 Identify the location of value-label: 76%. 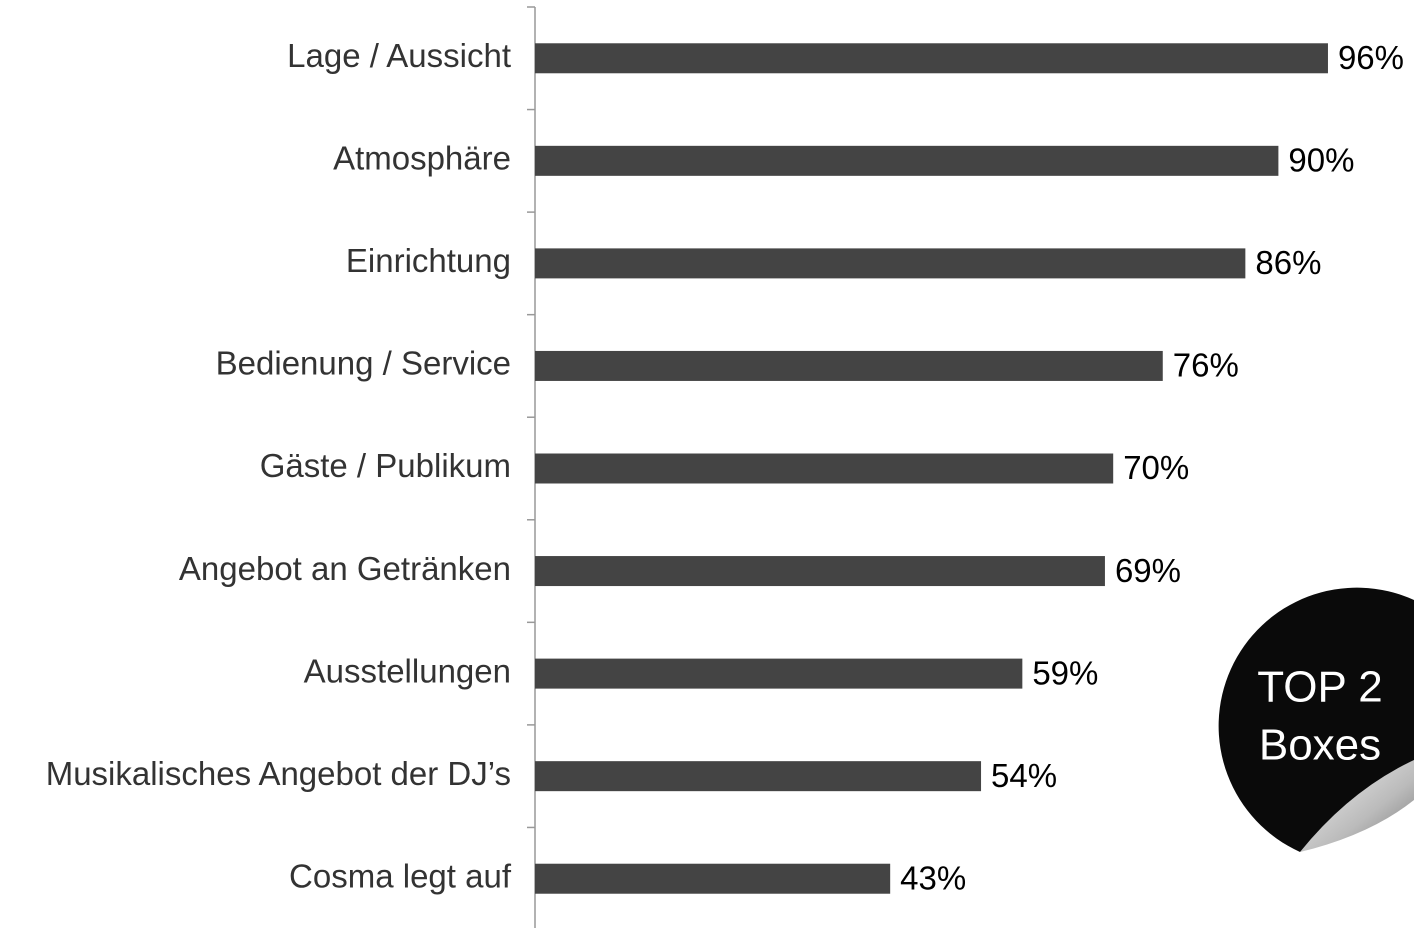
(1206, 365).